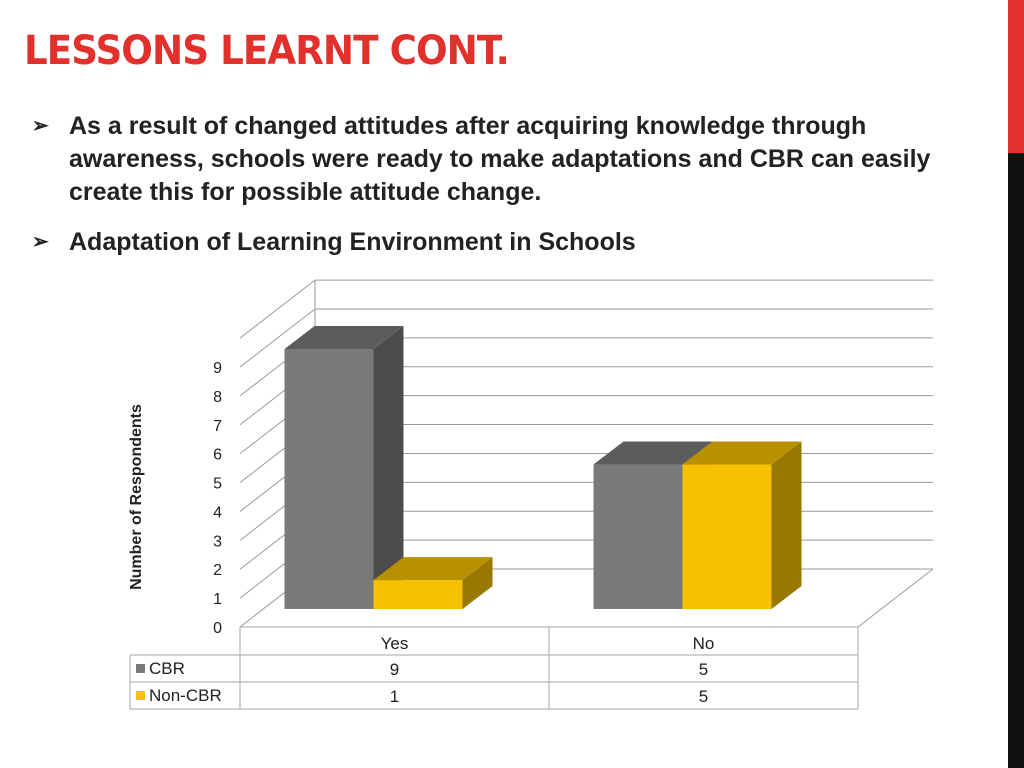 The image size is (1024, 768). I want to click on y-tick-label: 9, so click(217, 368).